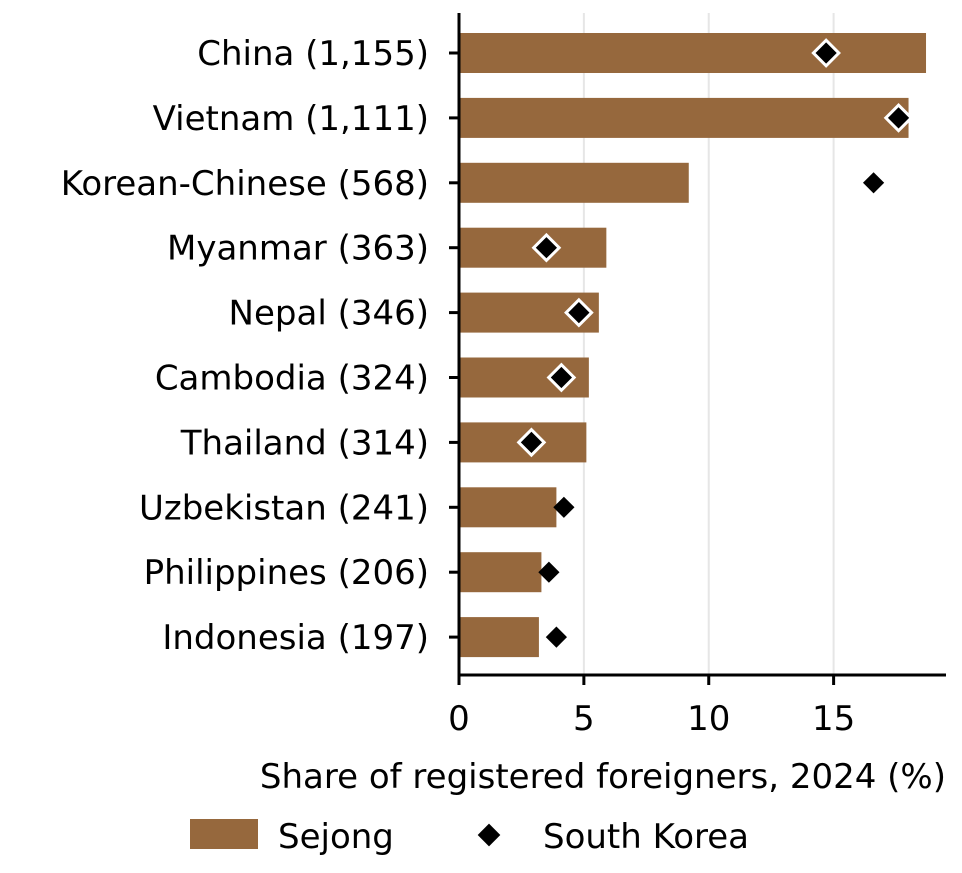 The height and width of the screenshot is (873, 962). Describe the element at coordinates (469, 837) in the screenshot. I see `legend: Sejong South Korea` at that location.